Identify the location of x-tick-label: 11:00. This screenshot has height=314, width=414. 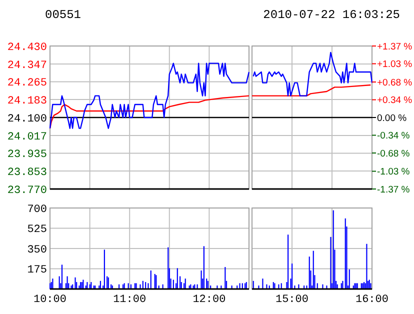
(129, 300).